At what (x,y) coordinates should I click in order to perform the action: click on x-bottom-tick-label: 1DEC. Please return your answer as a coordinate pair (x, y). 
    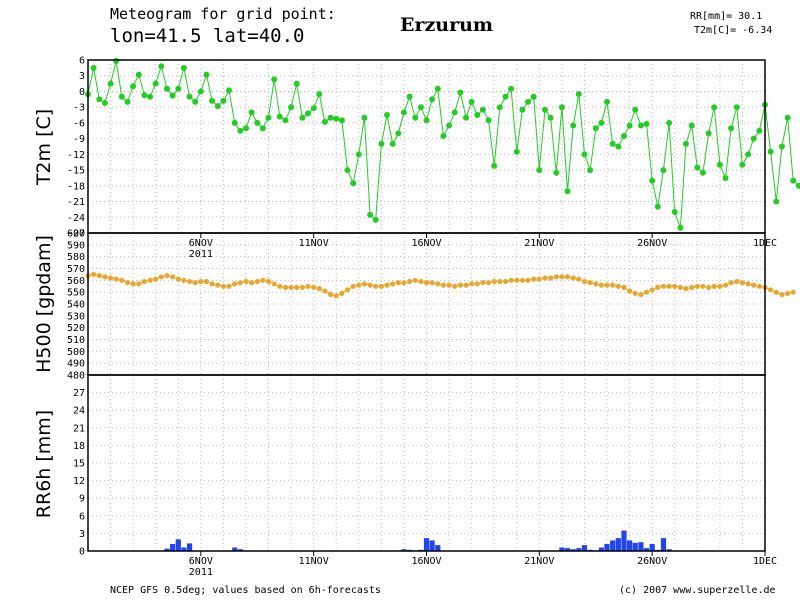
    Looking at the image, I should click on (765, 561).